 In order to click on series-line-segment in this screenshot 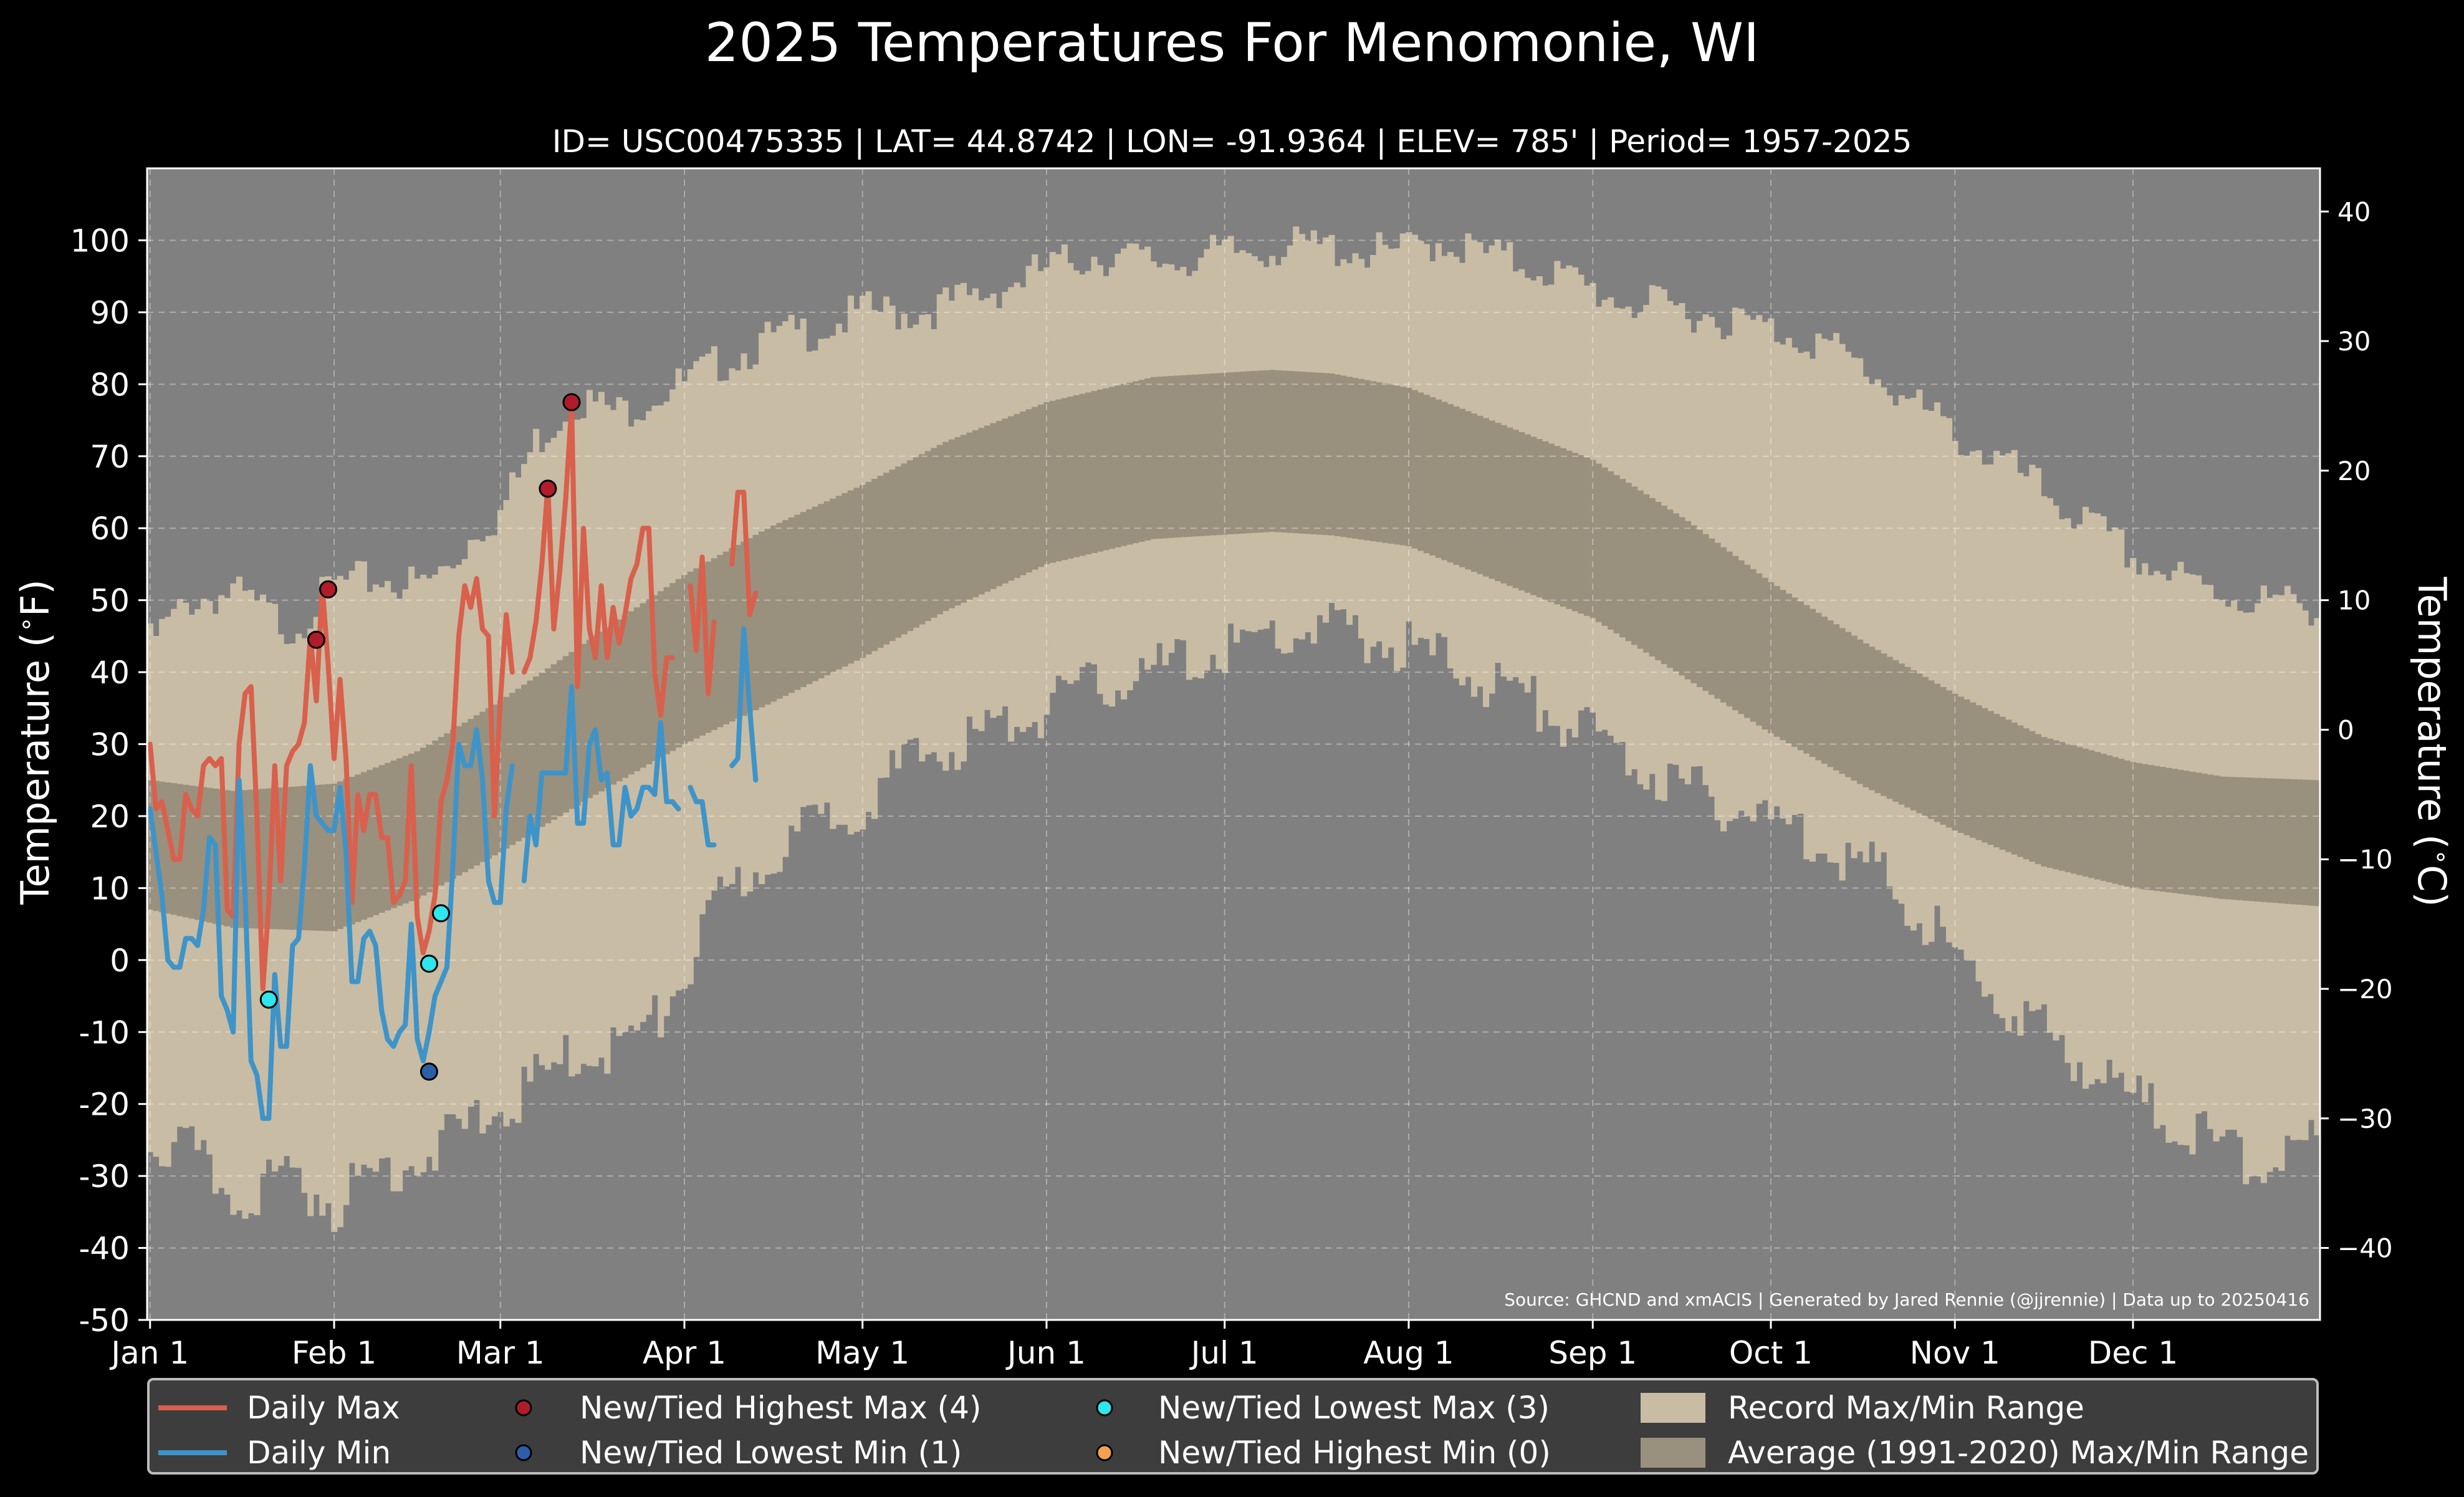, I will do `click(703, 816)`.